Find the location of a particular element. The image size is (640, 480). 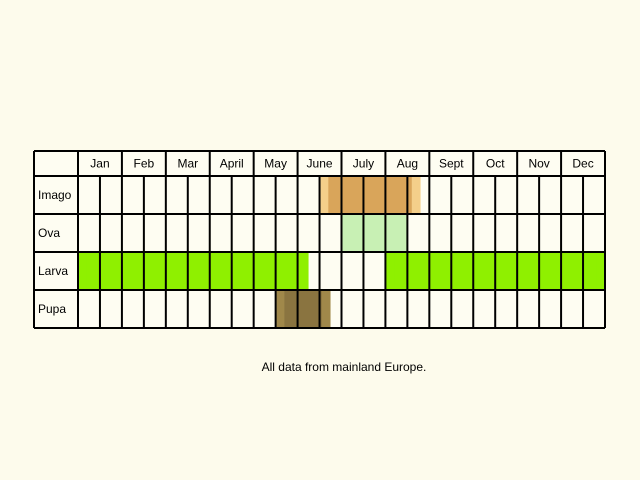

row-label-pupa: Pupa is located at coordinates (52, 309).